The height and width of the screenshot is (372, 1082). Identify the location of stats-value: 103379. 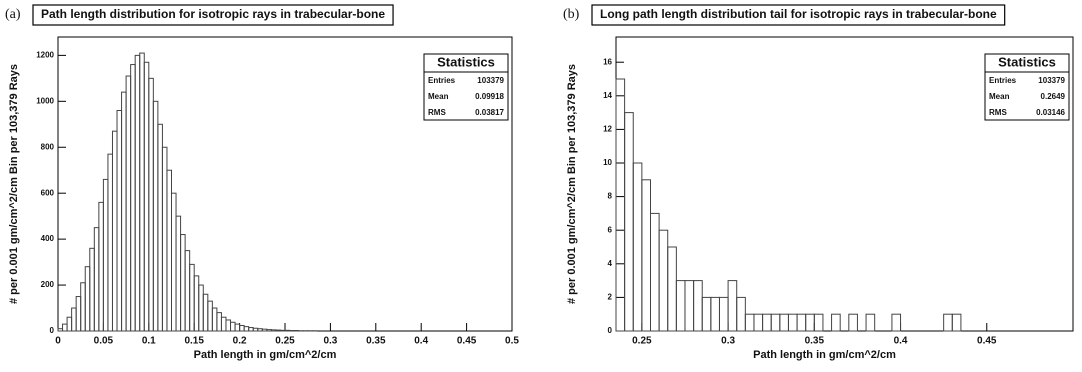
(490, 80).